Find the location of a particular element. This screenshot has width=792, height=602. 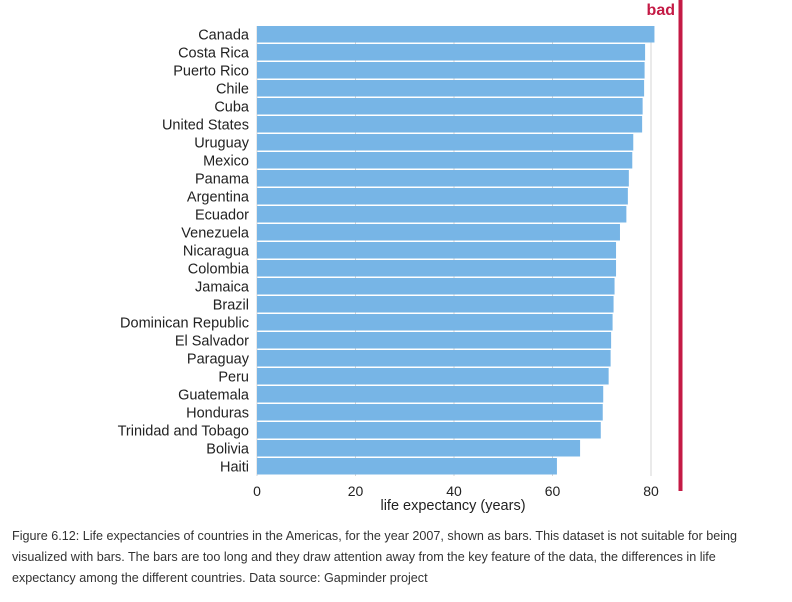

x-tick-label: 60 is located at coordinates (553, 491).